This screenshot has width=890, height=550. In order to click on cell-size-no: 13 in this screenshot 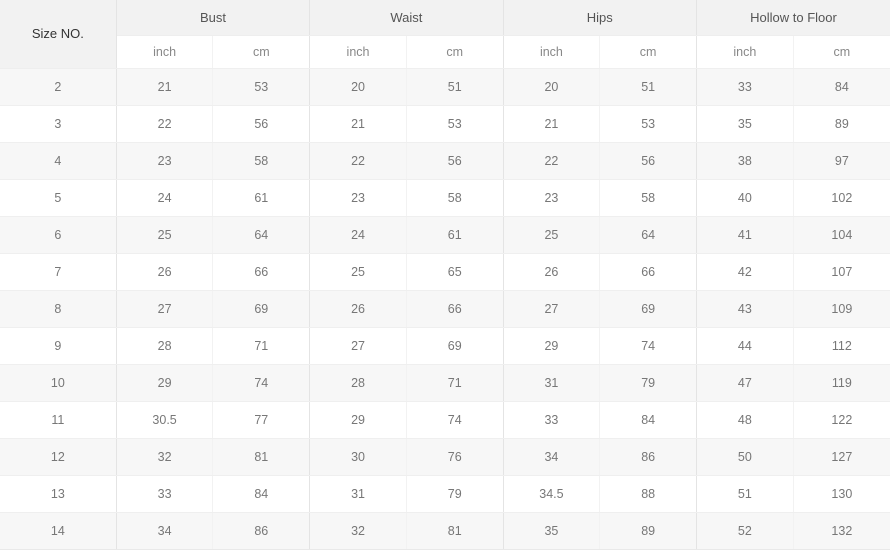, I will do `click(58, 493)`.